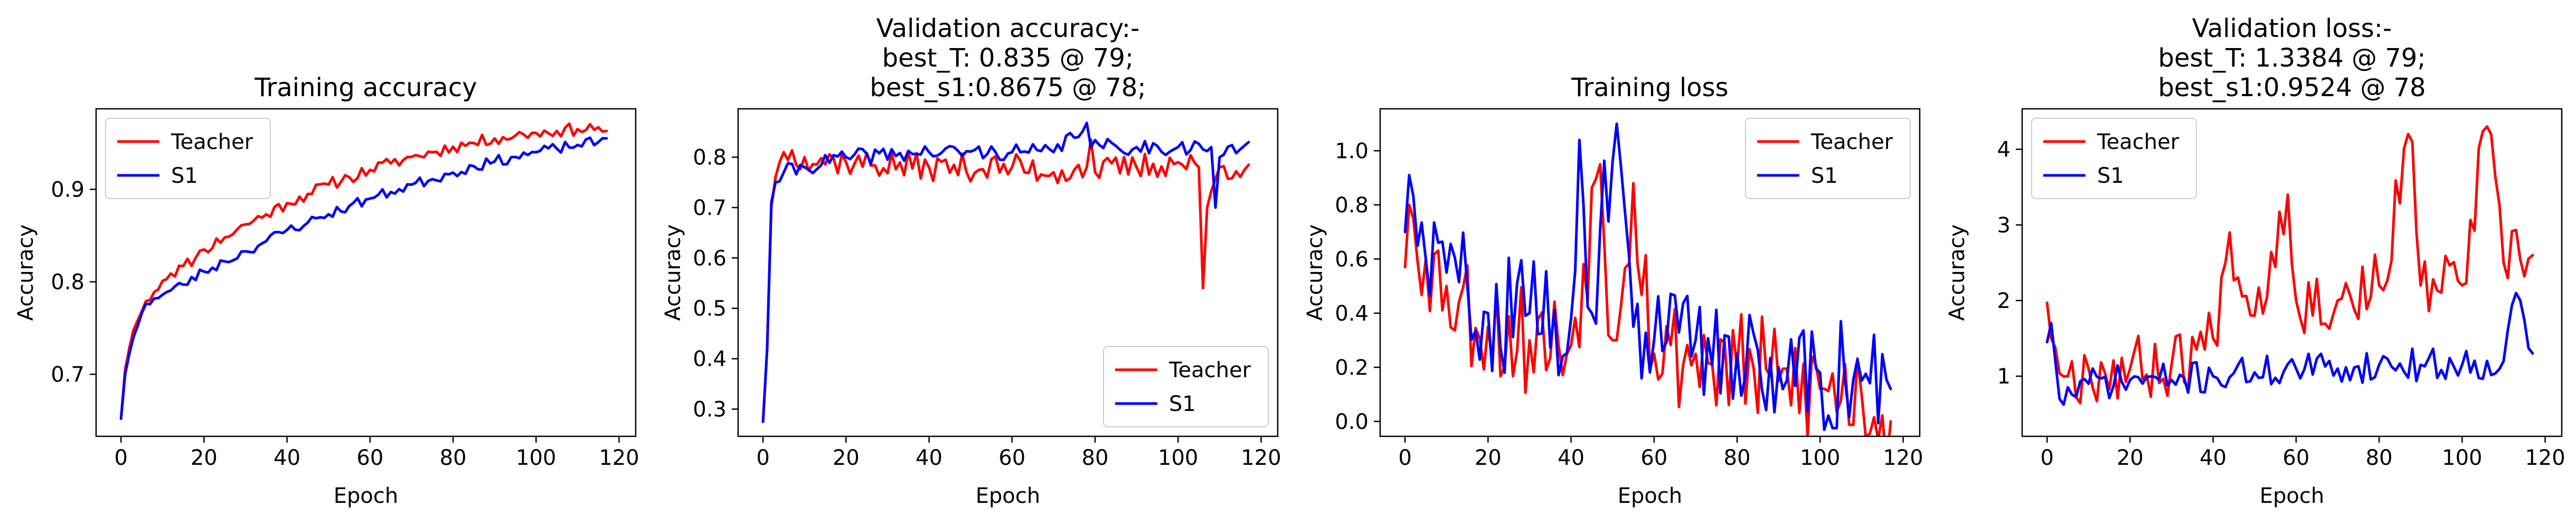 This screenshot has width=2576, height=524. I want to click on training-accuracy-s1-line, so click(363, 278).